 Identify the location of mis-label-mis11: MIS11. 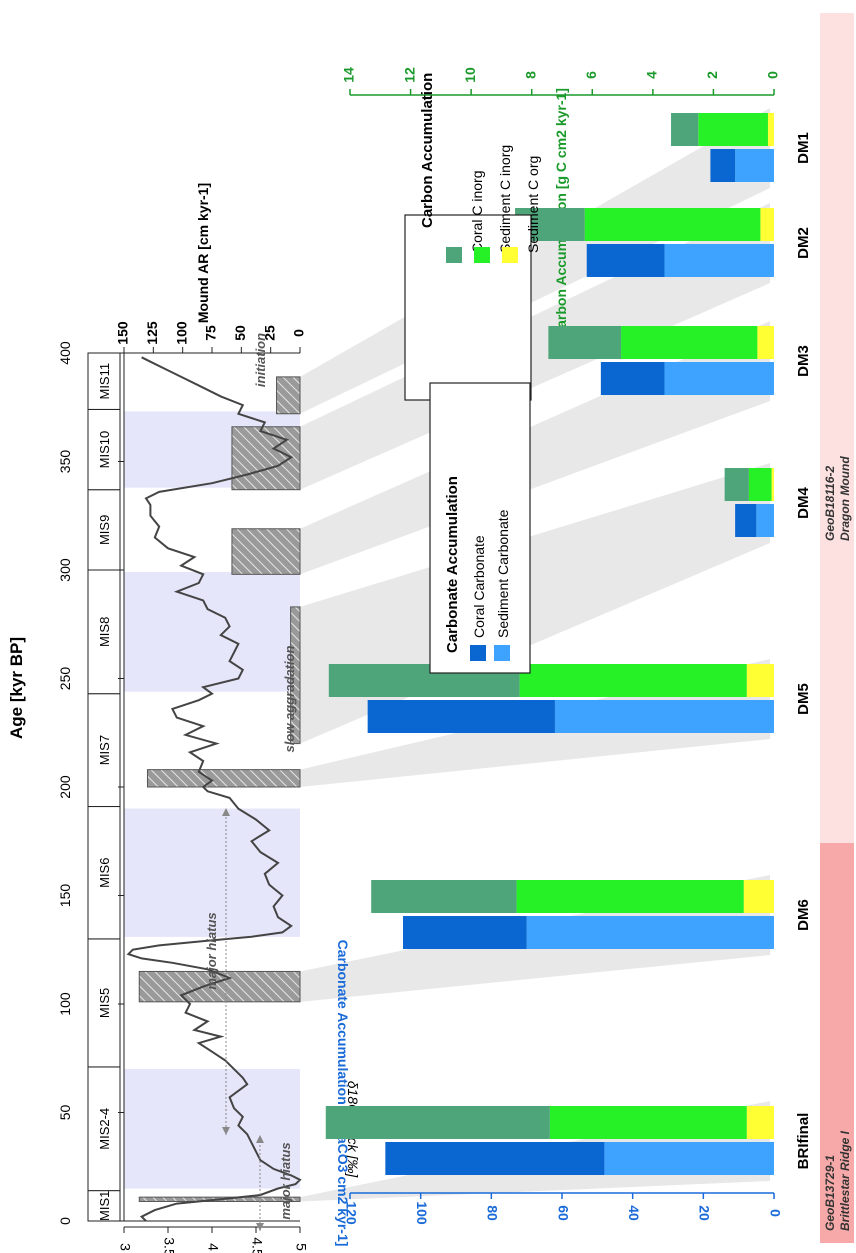
(104, 381).